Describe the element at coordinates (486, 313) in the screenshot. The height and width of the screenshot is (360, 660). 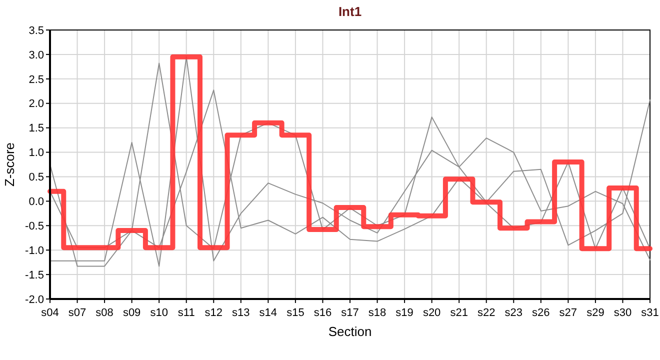
I see `x-tick-label: s22` at that location.